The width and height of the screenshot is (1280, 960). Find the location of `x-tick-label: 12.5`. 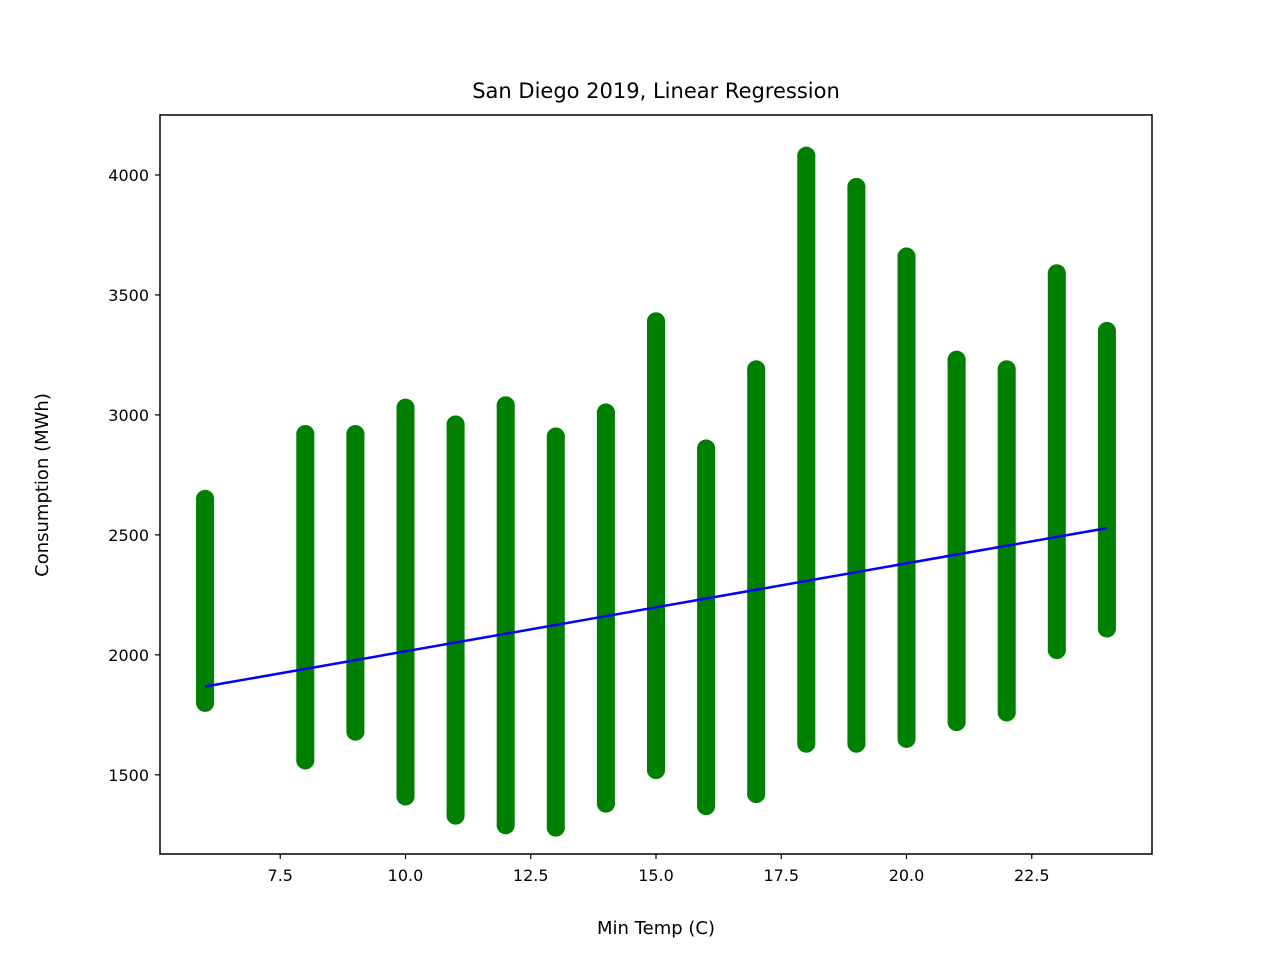

x-tick-label: 12.5 is located at coordinates (531, 875).